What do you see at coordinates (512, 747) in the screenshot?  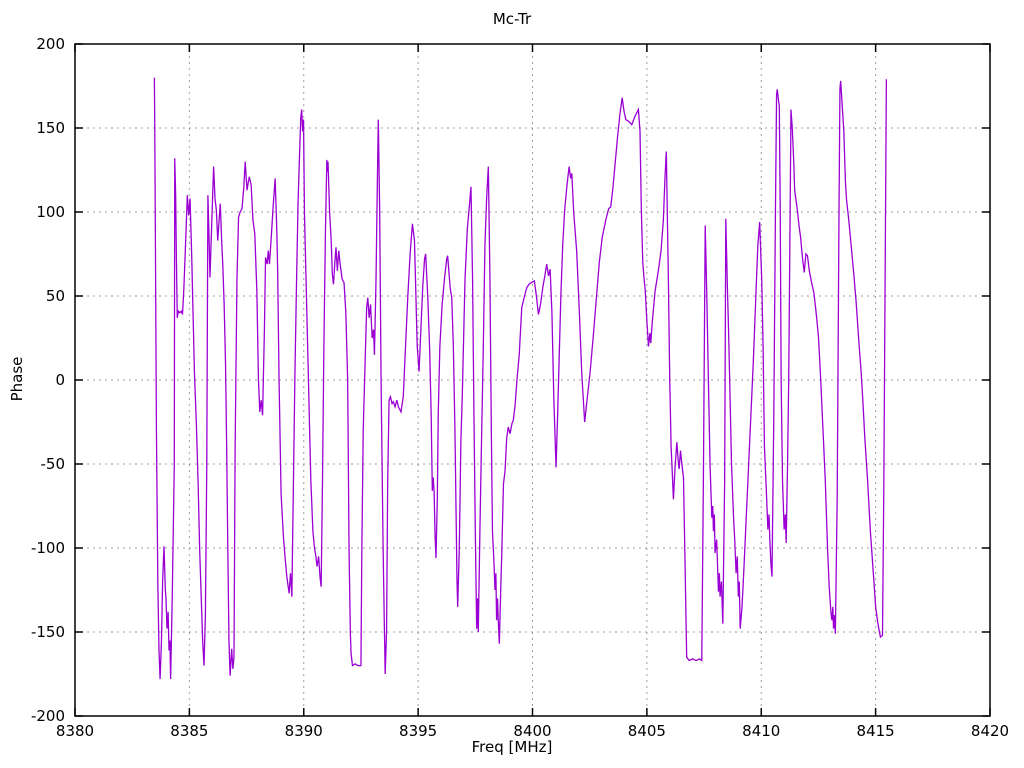 I see `x-axis-label: Freq [MHz]` at bounding box center [512, 747].